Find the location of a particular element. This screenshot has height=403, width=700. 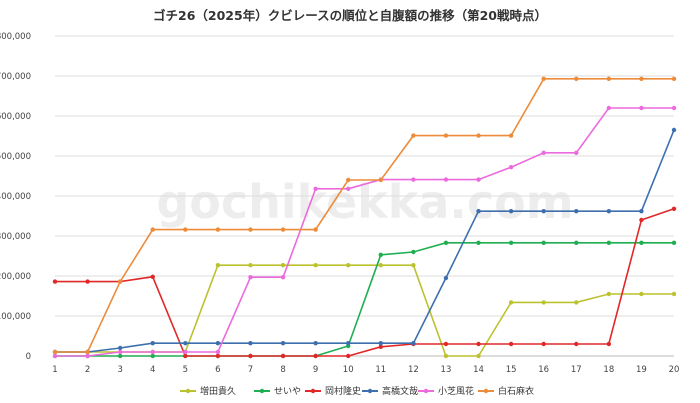

y-tick-label: 800,000 is located at coordinates (15, 37).